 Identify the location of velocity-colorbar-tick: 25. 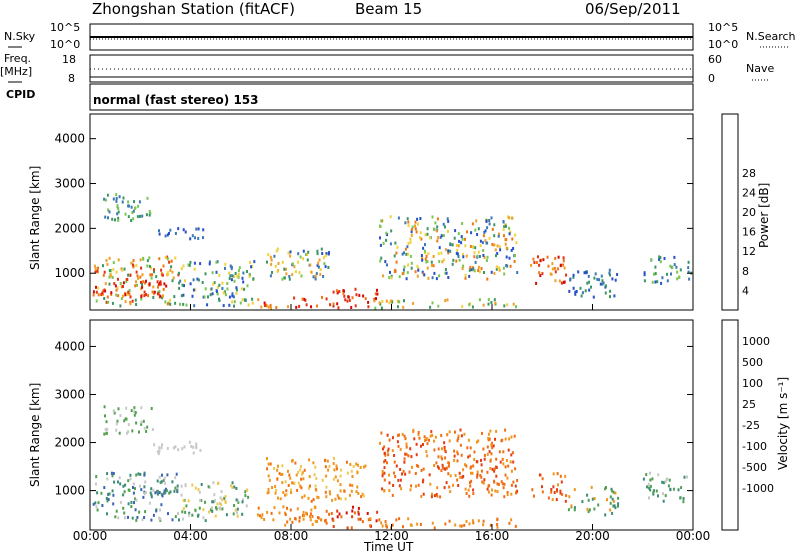
(749, 404).